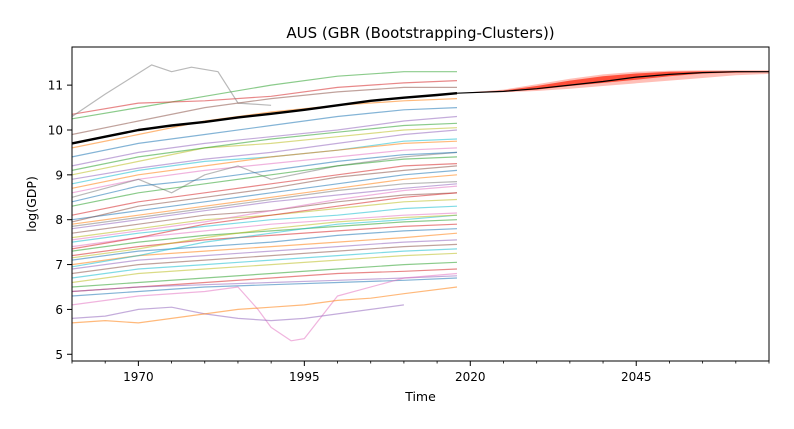 The image size is (794, 429). Describe the element at coordinates (138, 377) in the screenshot. I see `x-tick-label-0: 1970` at that location.